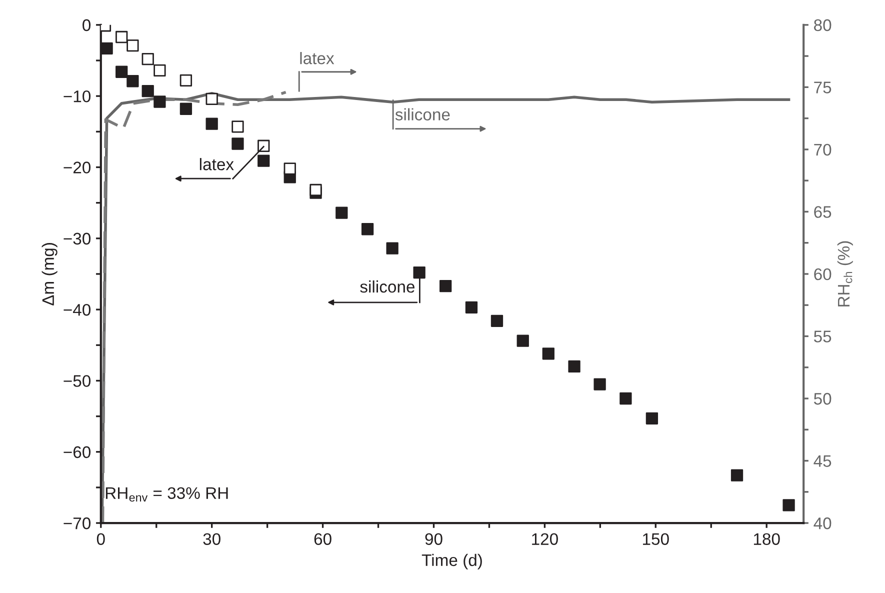 This screenshot has height=593, width=885. I want to click on x-tick-label: 90, so click(433, 539).